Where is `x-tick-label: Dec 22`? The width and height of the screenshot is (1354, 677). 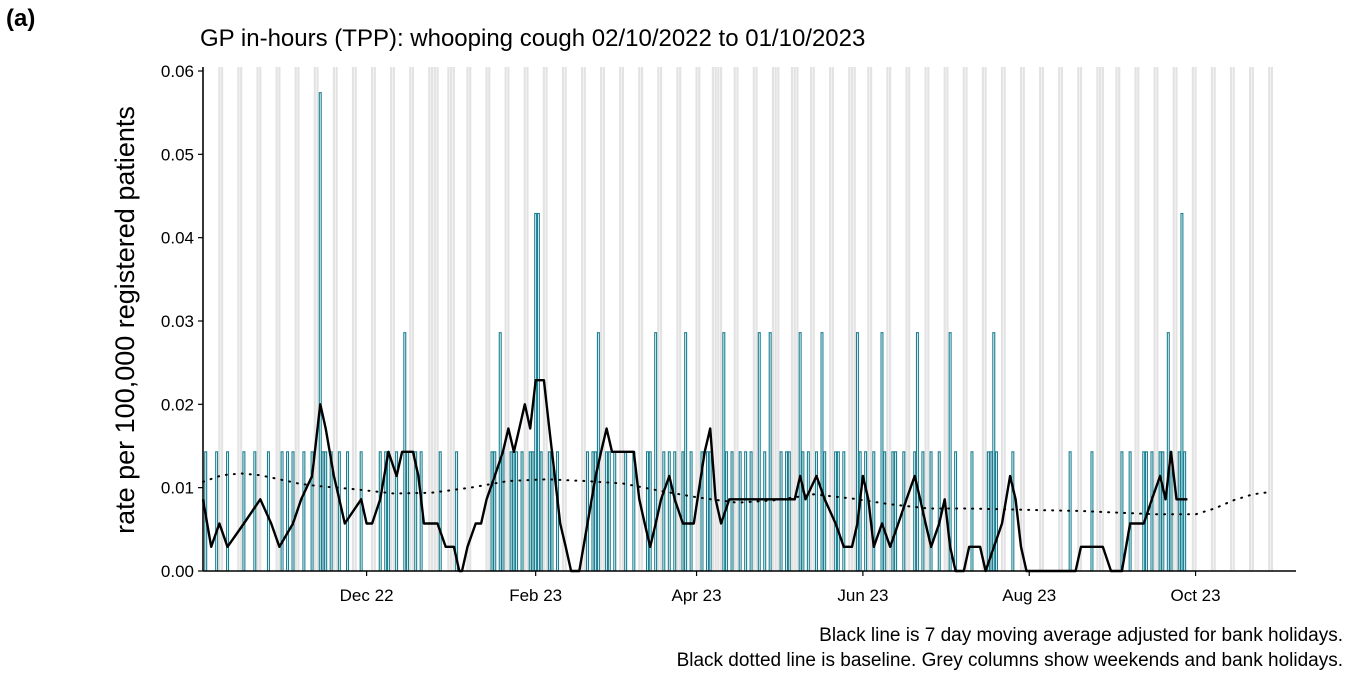 x-tick-label: Dec 22 is located at coordinates (367, 595).